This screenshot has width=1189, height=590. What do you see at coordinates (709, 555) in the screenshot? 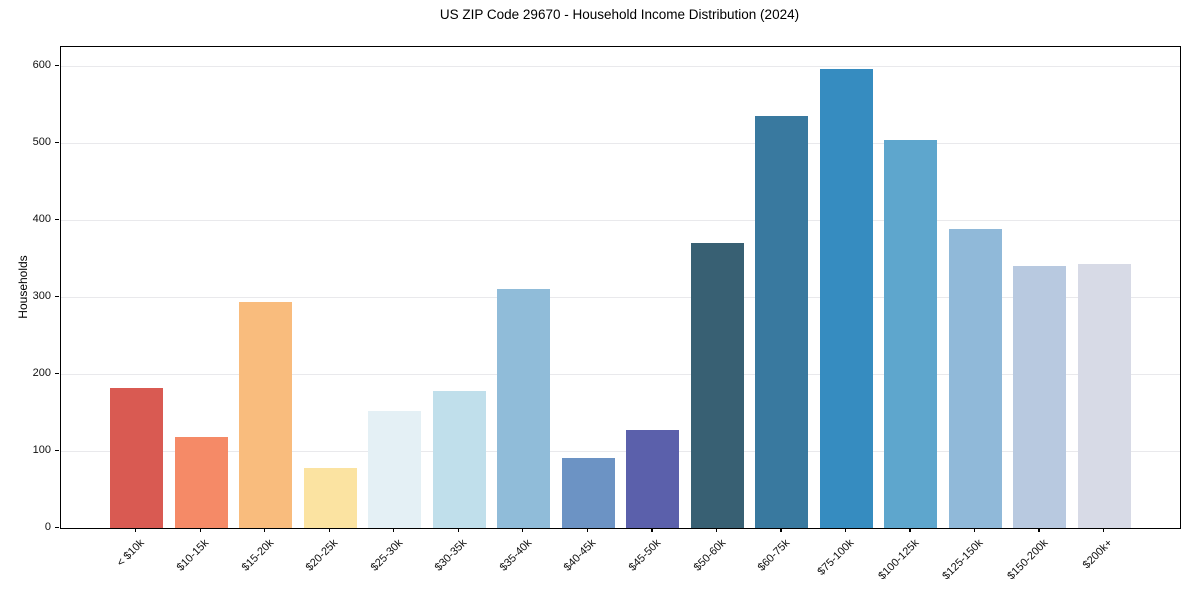
I see `x-tick-label: $50-60k` at bounding box center [709, 555].